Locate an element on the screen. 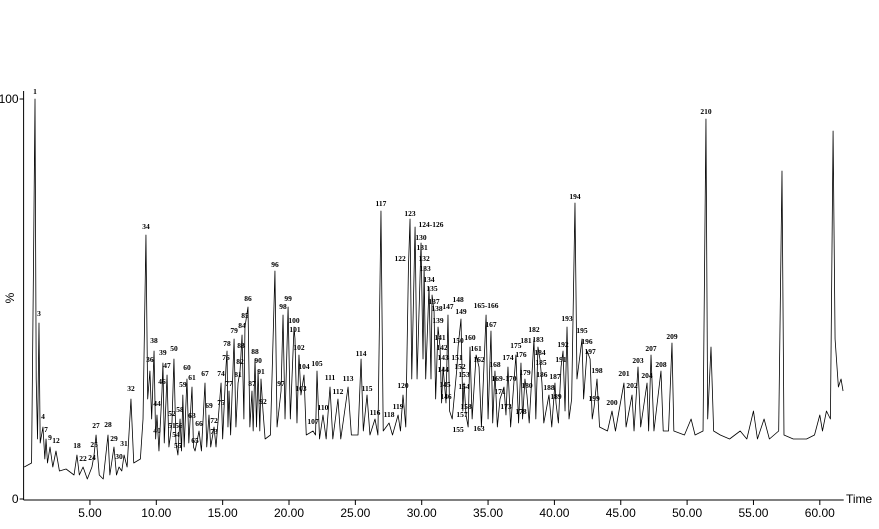 The height and width of the screenshot is (529, 879). peak-label: 120 is located at coordinates (403, 385).